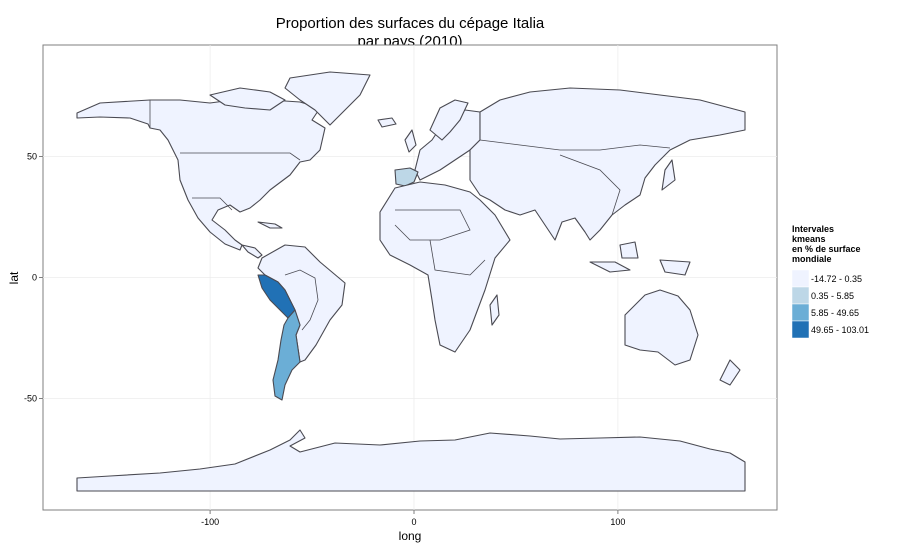  Describe the element at coordinates (286, 355) in the screenshot. I see `country-argentina-chile` at that location.